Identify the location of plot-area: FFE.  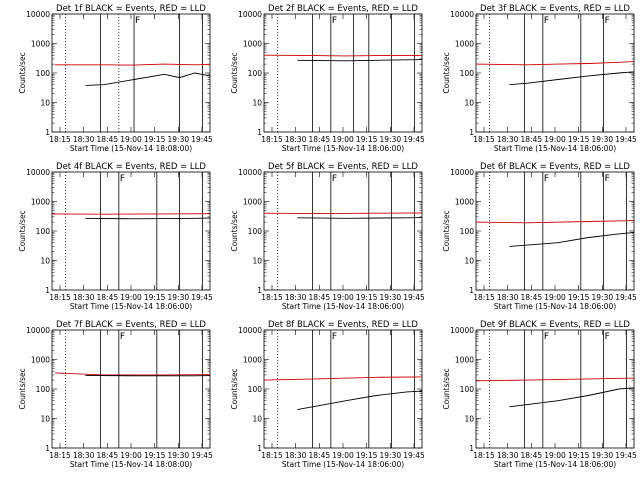
(558, 231).